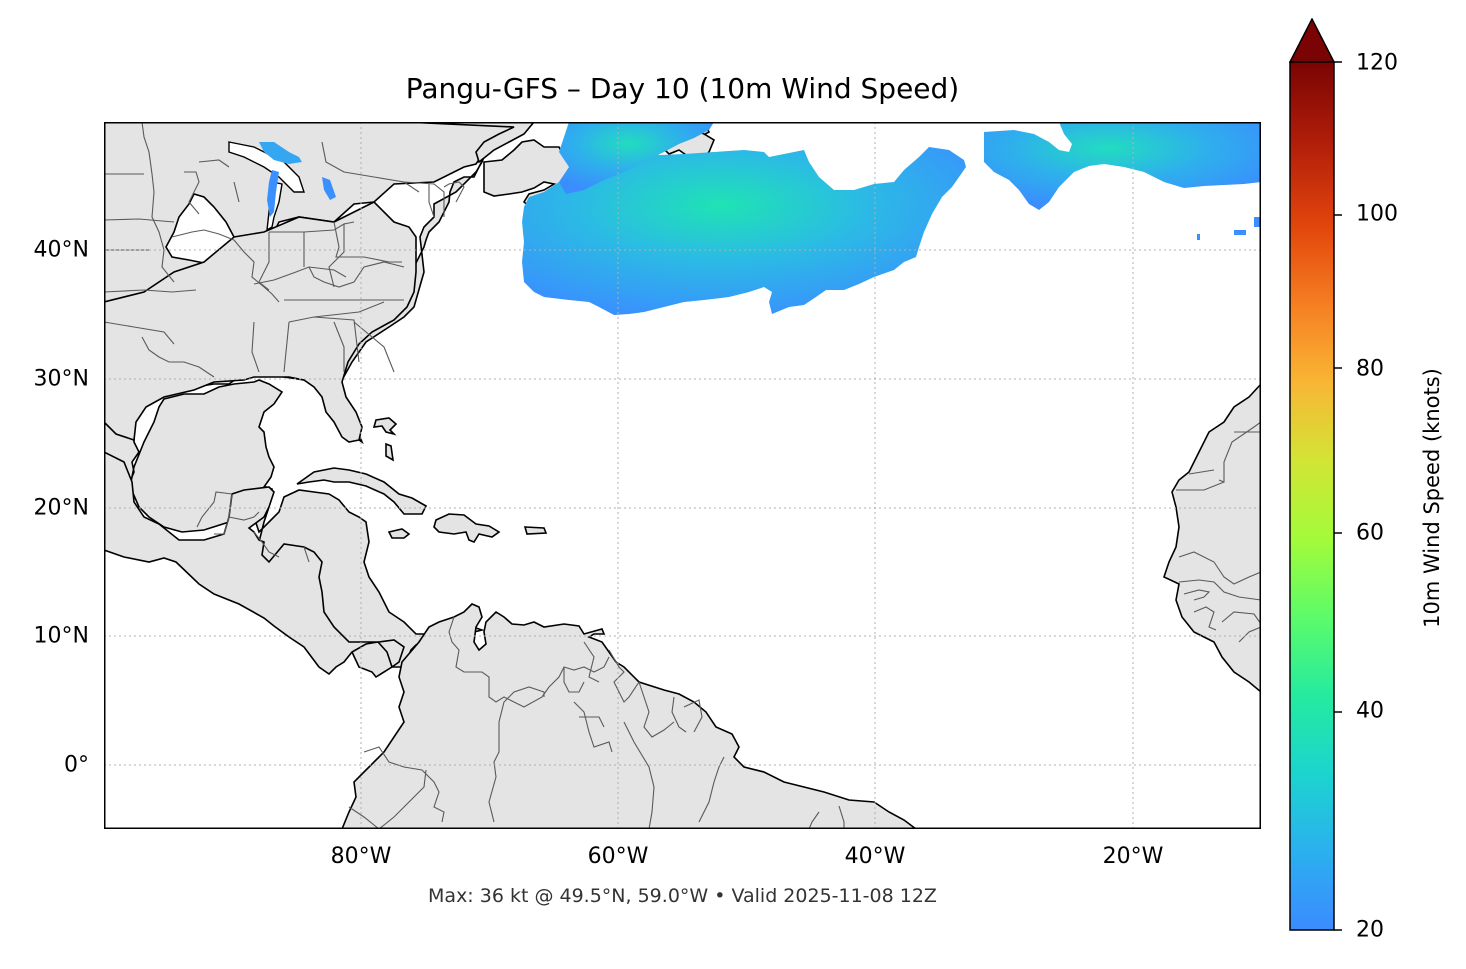  I want to click on lon-label-40w: 40°W, so click(875, 856).